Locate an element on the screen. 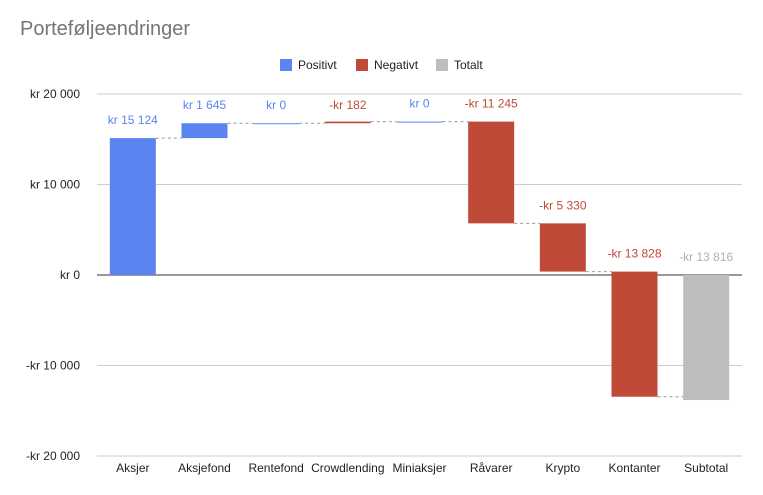 This screenshot has width=763, height=495. y-tick-label: kr 0 is located at coordinates (70, 275).